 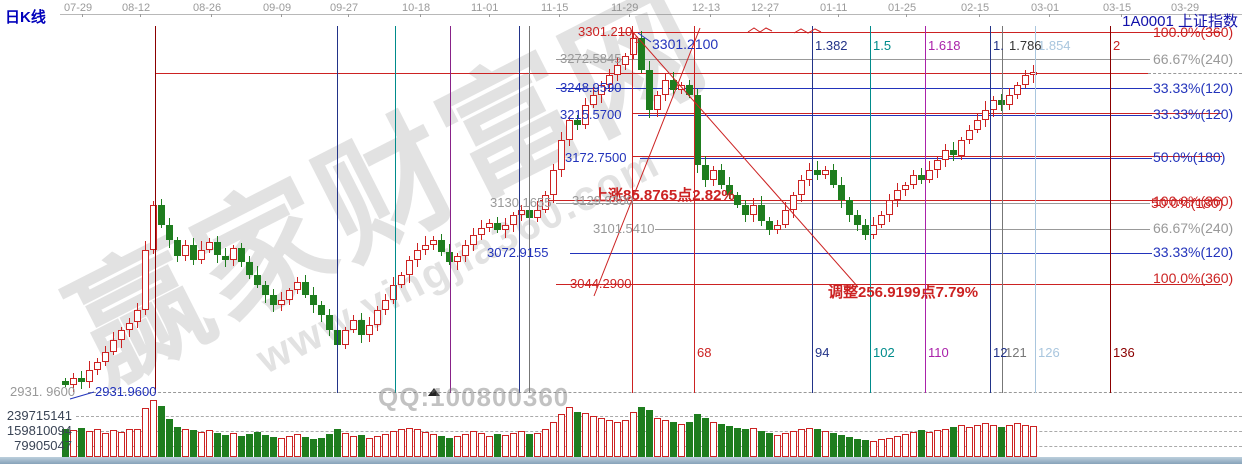 What do you see at coordinates (1045, 8) in the screenshot?
I see `date-label: 03-01` at bounding box center [1045, 8].